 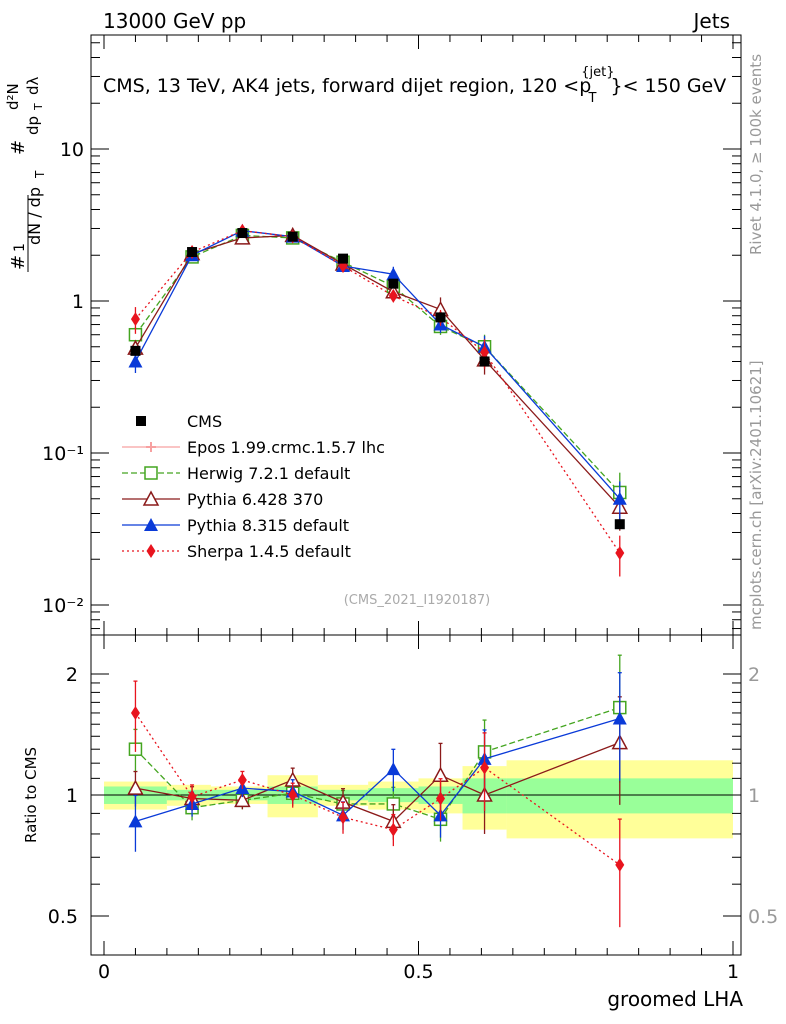 What do you see at coordinates (33, 125) in the screenshot?
I see `svg-text: dp` at bounding box center [33, 125].